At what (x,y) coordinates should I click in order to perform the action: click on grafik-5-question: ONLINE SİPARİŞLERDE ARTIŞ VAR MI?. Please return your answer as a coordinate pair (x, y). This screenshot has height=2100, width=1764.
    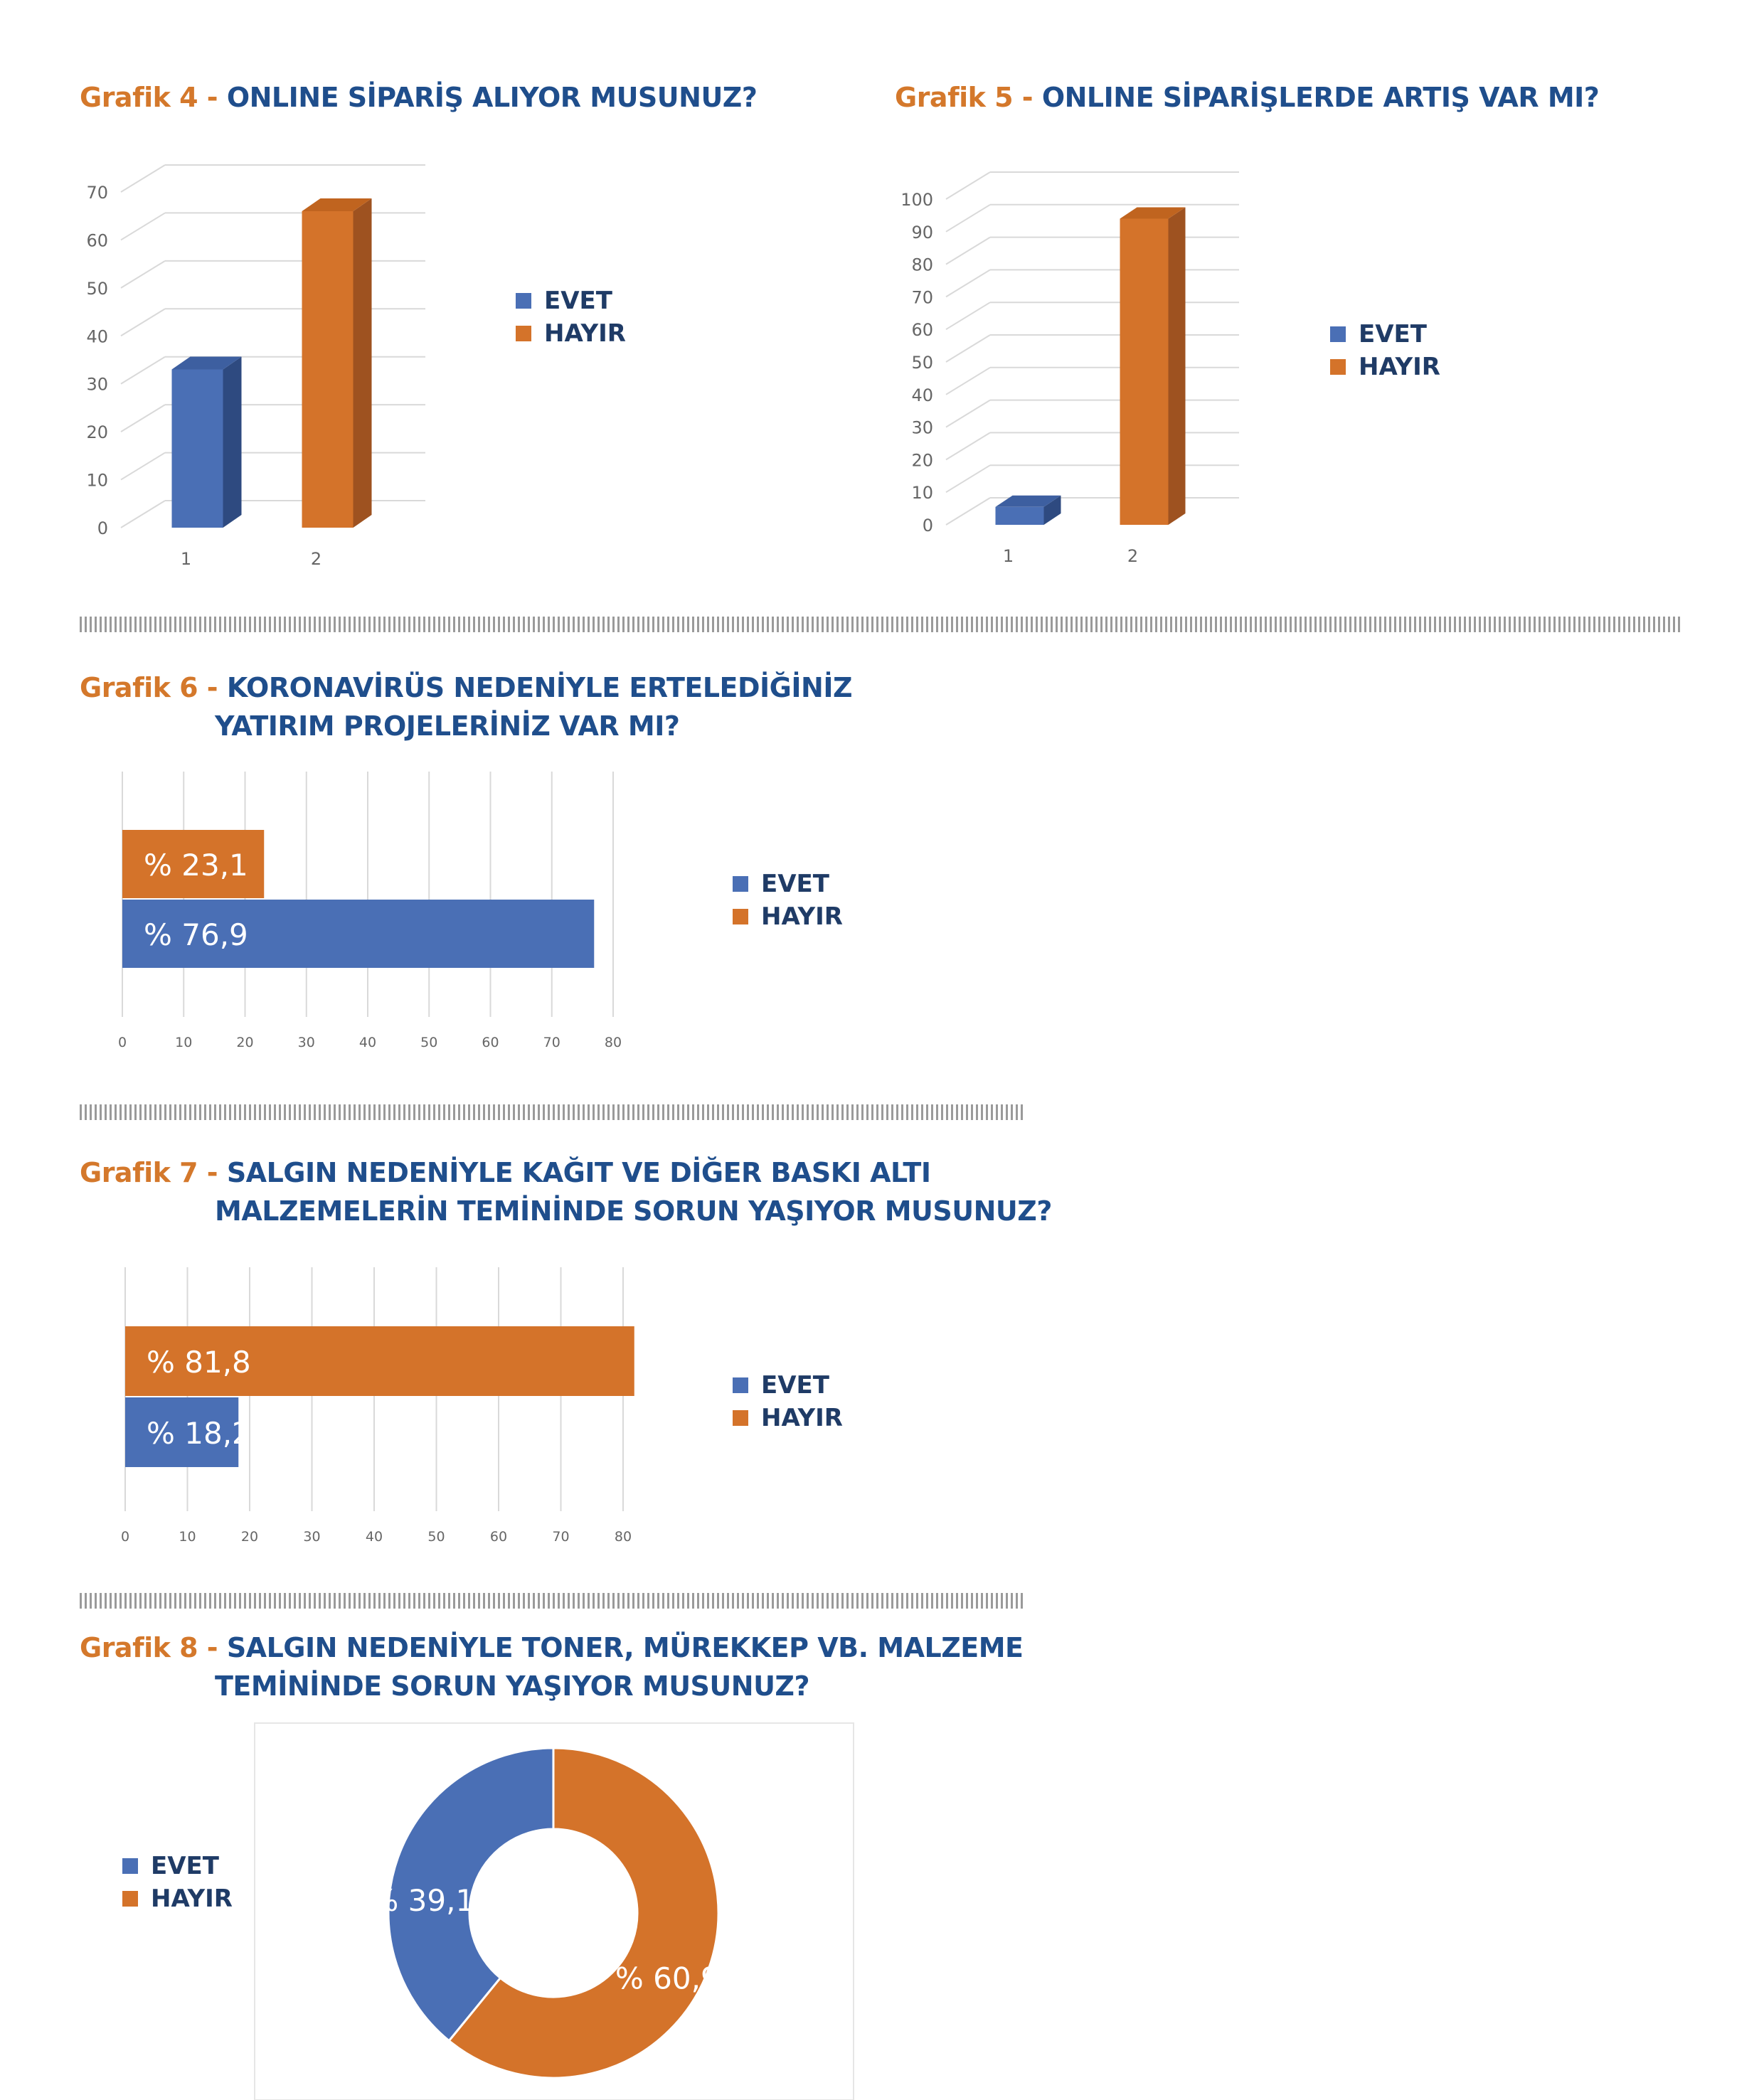
    Looking at the image, I should click on (1320, 97).